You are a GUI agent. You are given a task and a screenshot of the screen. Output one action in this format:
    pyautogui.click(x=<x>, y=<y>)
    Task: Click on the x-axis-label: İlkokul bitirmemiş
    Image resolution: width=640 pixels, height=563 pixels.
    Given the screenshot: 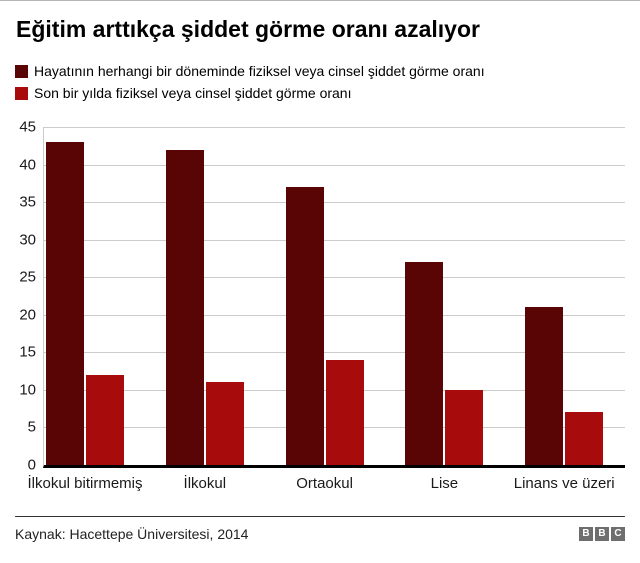 What is the action you would take?
    pyautogui.click(x=85, y=483)
    